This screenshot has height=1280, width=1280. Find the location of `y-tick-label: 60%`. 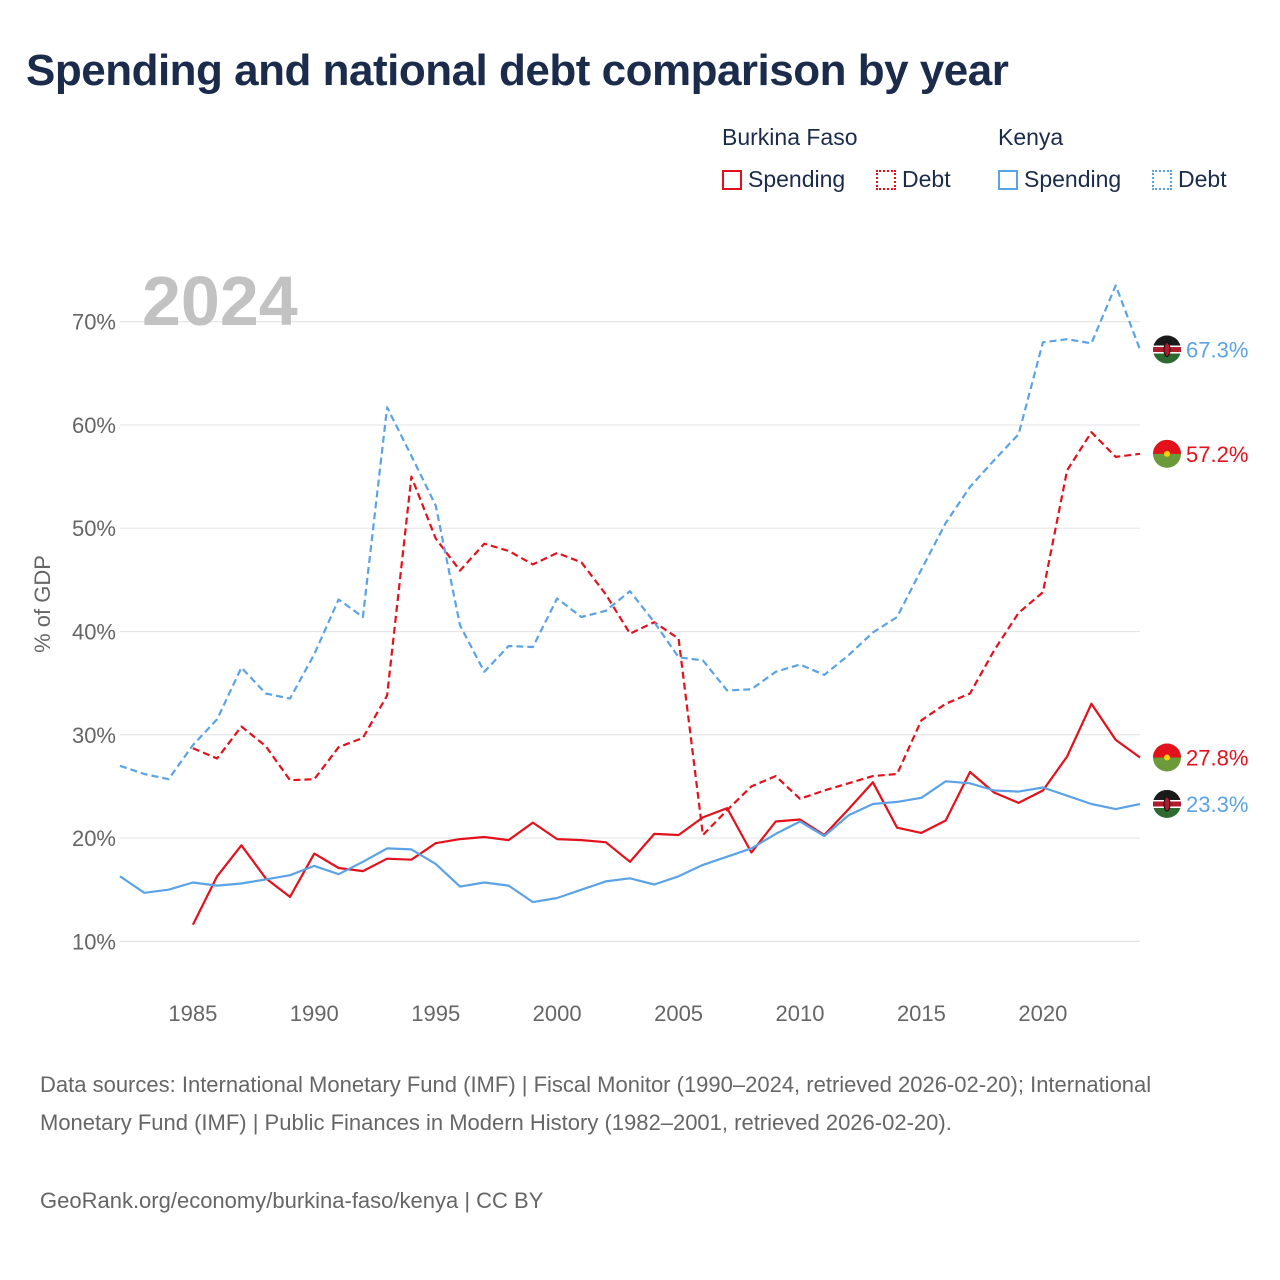

y-tick-label: 60% is located at coordinates (94, 425).